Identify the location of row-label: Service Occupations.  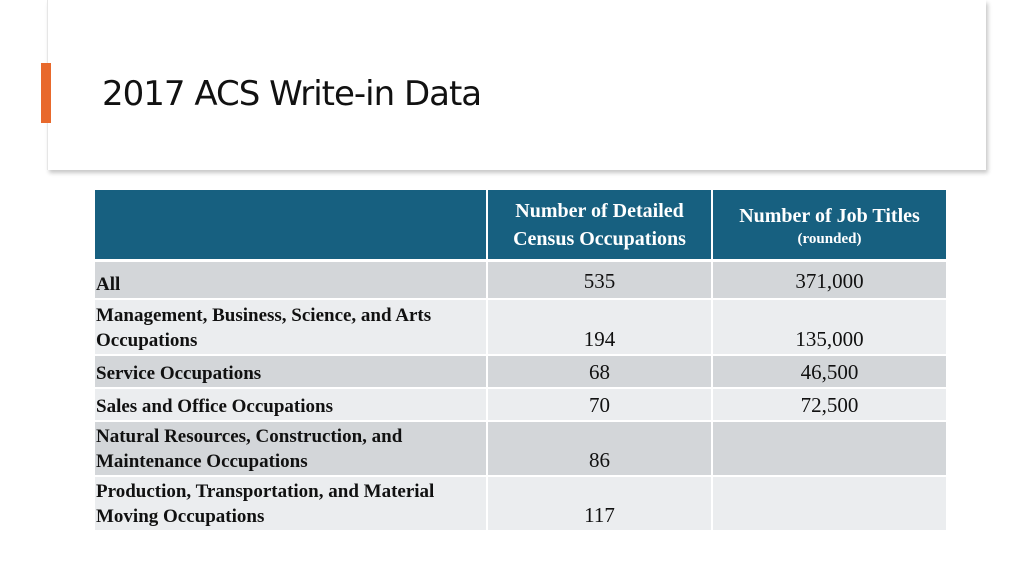
(291, 372).